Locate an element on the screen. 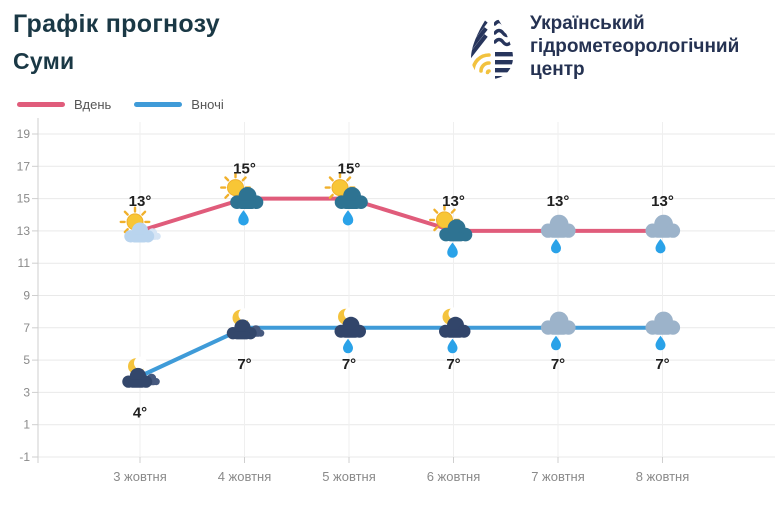 The image size is (778, 523). day-series-swatch is located at coordinates (41, 104).